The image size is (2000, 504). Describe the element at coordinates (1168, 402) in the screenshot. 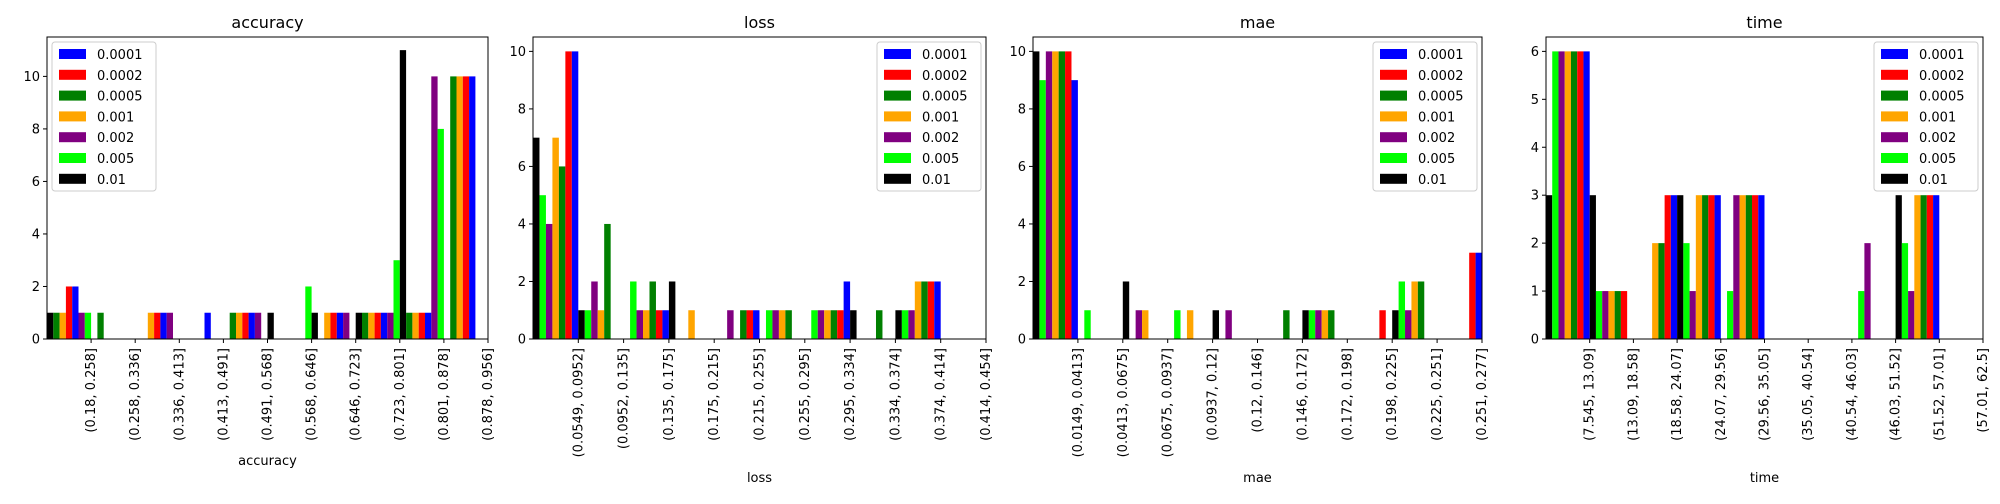

I see `x-tick-label: (0.0675, 0.0937]` at that location.